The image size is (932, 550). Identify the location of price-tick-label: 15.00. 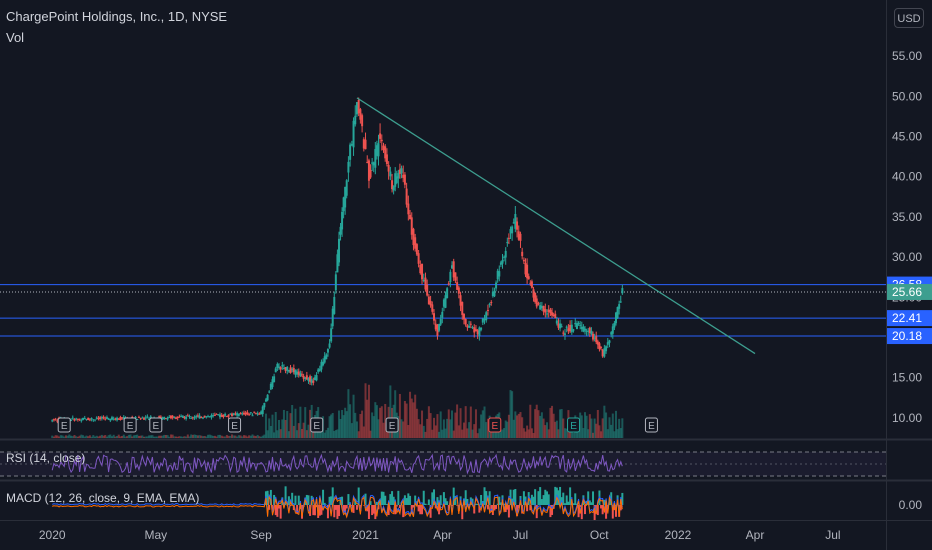
(907, 378).